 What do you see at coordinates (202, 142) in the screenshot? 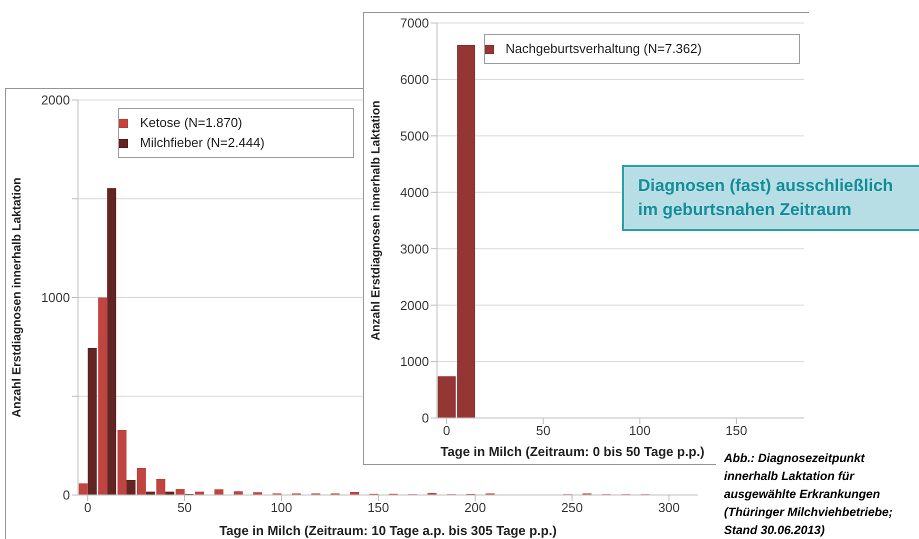
I see `legend-label: Milchfieber (N=2.444)` at bounding box center [202, 142].